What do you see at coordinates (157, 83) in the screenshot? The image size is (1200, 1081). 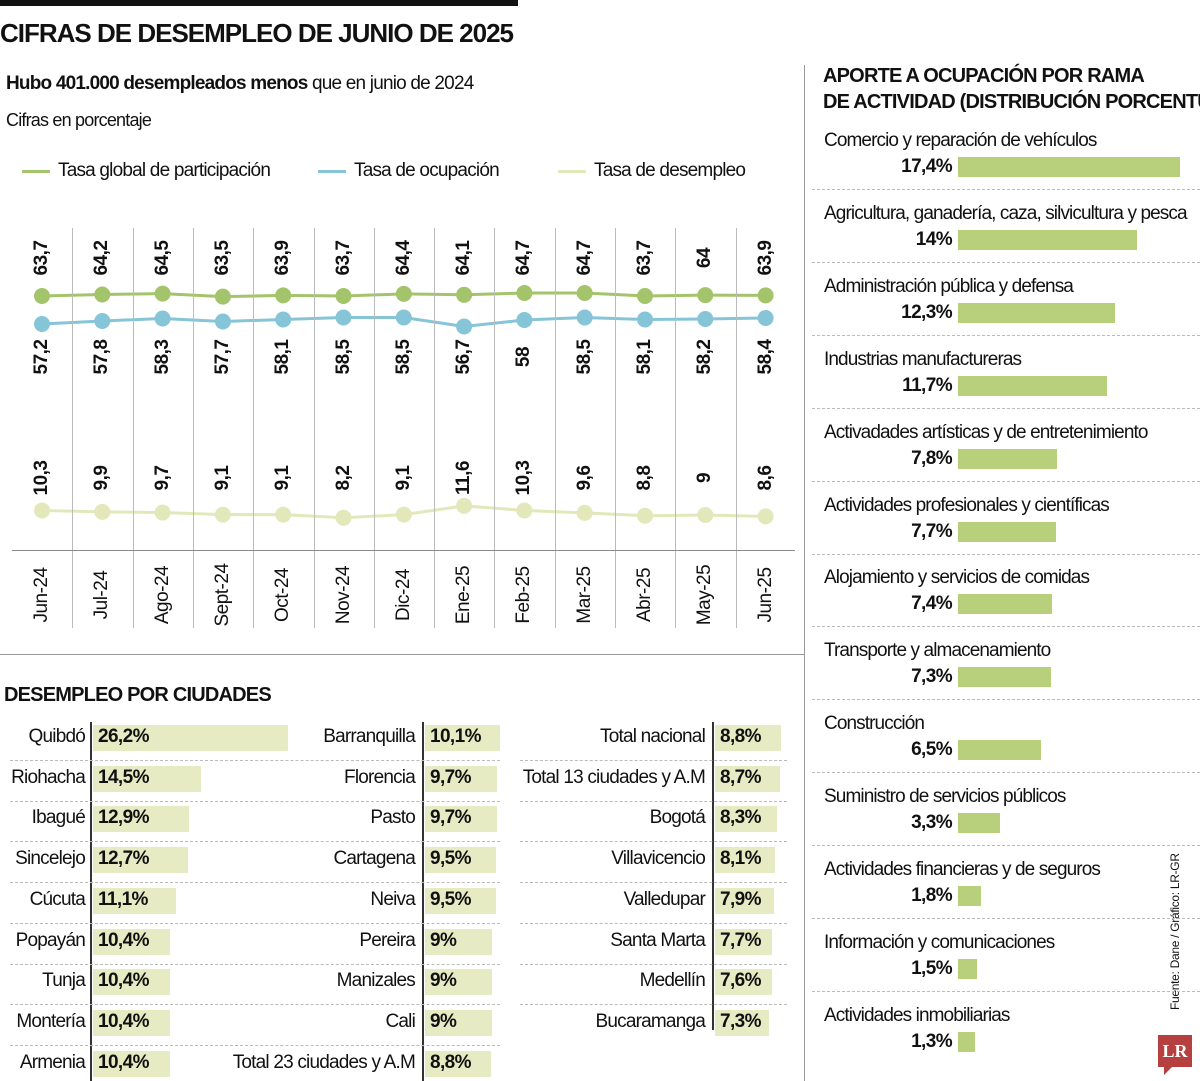 I see `subtitle-bold: Hubo 401.000 desempleados menos` at bounding box center [157, 83].